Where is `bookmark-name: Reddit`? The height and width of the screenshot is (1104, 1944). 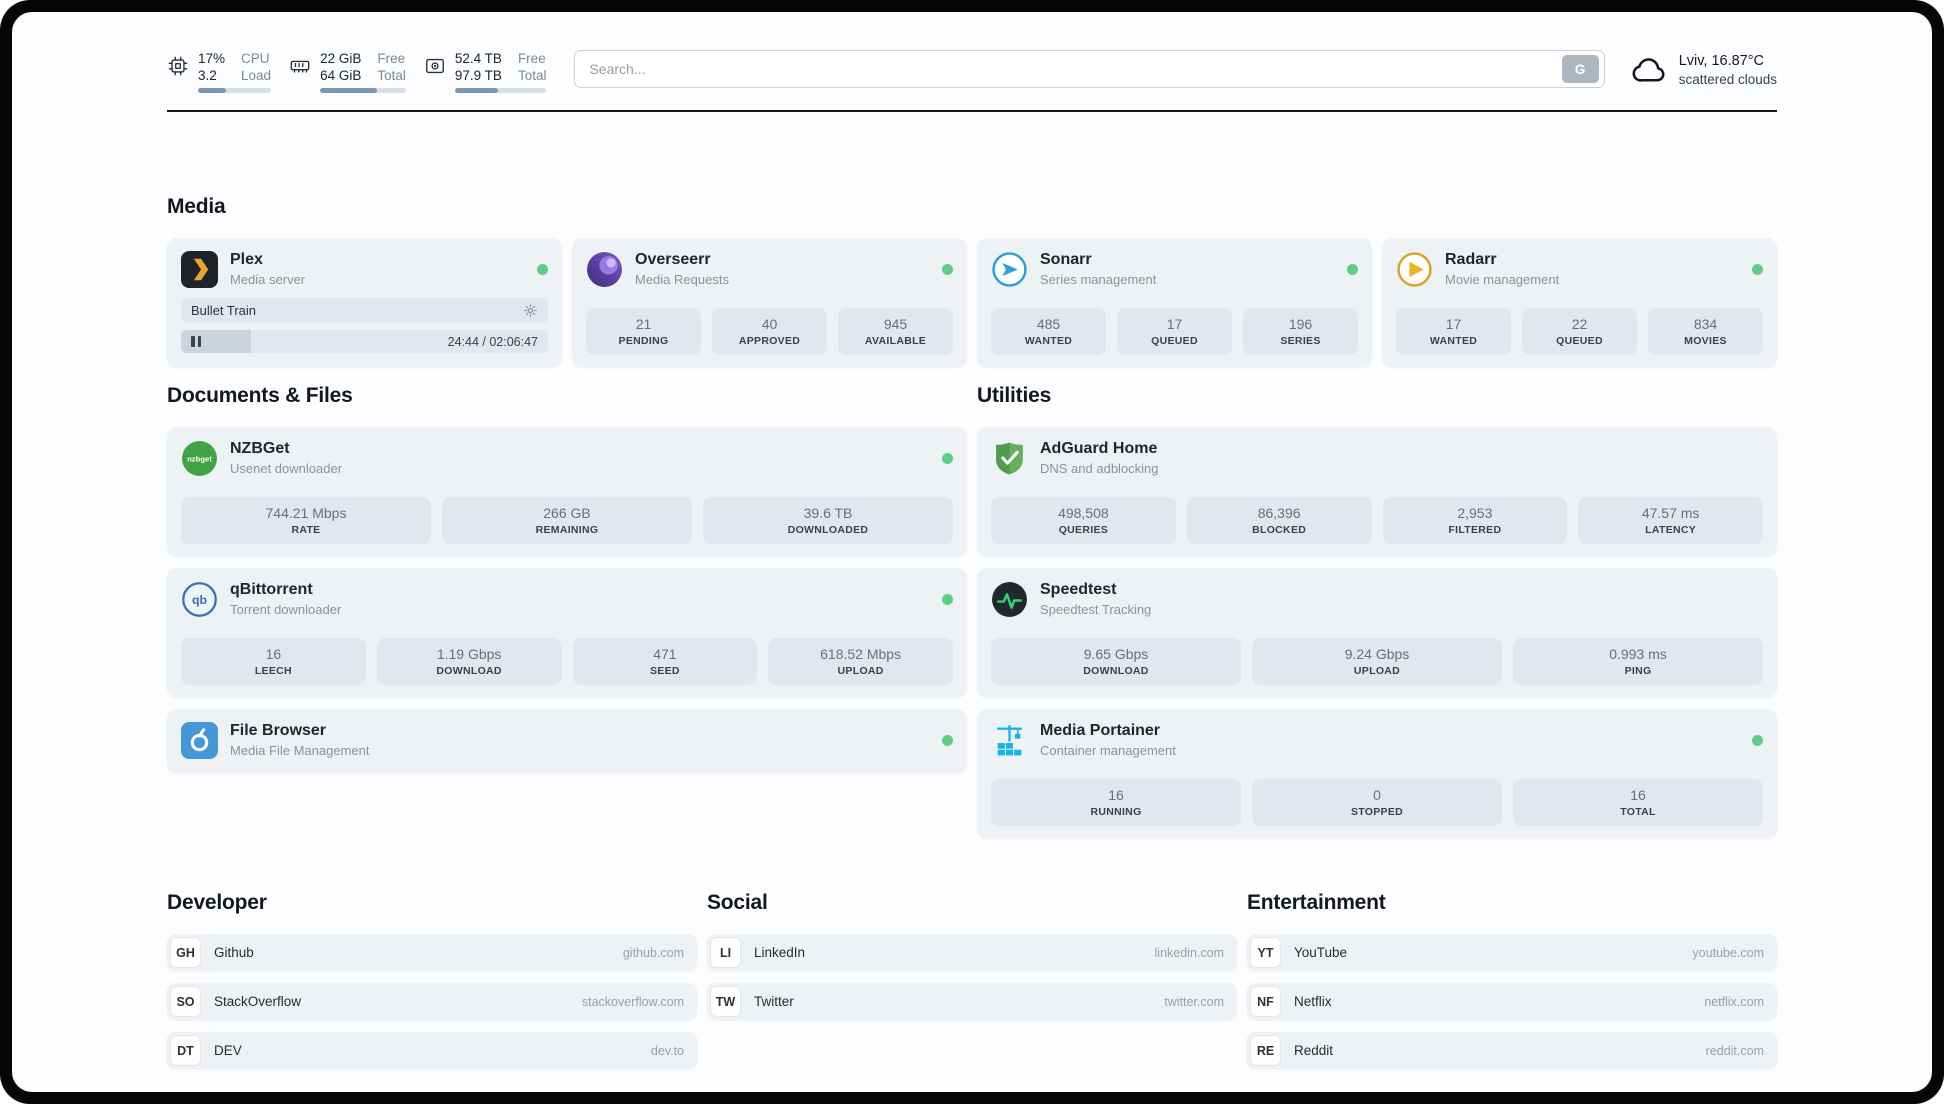 bookmark-name: Reddit is located at coordinates (1314, 1050).